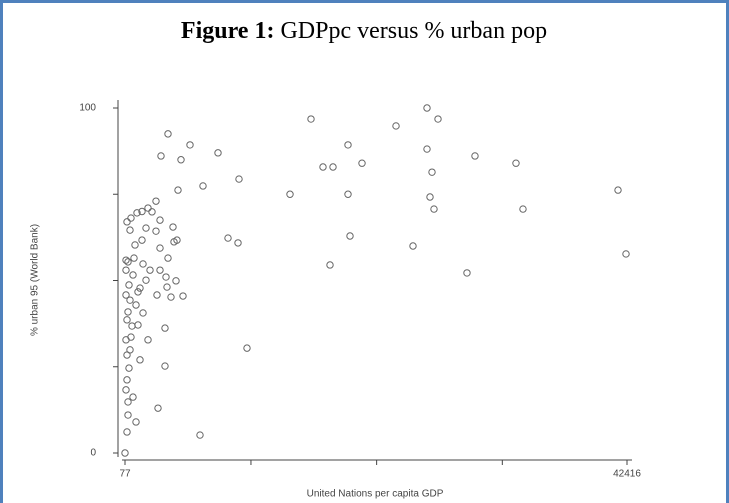 Image resolution: width=729 pixels, height=503 pixels. What do you see at coordinates (228, 31) in the screenshot?
I see `title-prefix: Figure 1:` at bounding box center [228, 31].